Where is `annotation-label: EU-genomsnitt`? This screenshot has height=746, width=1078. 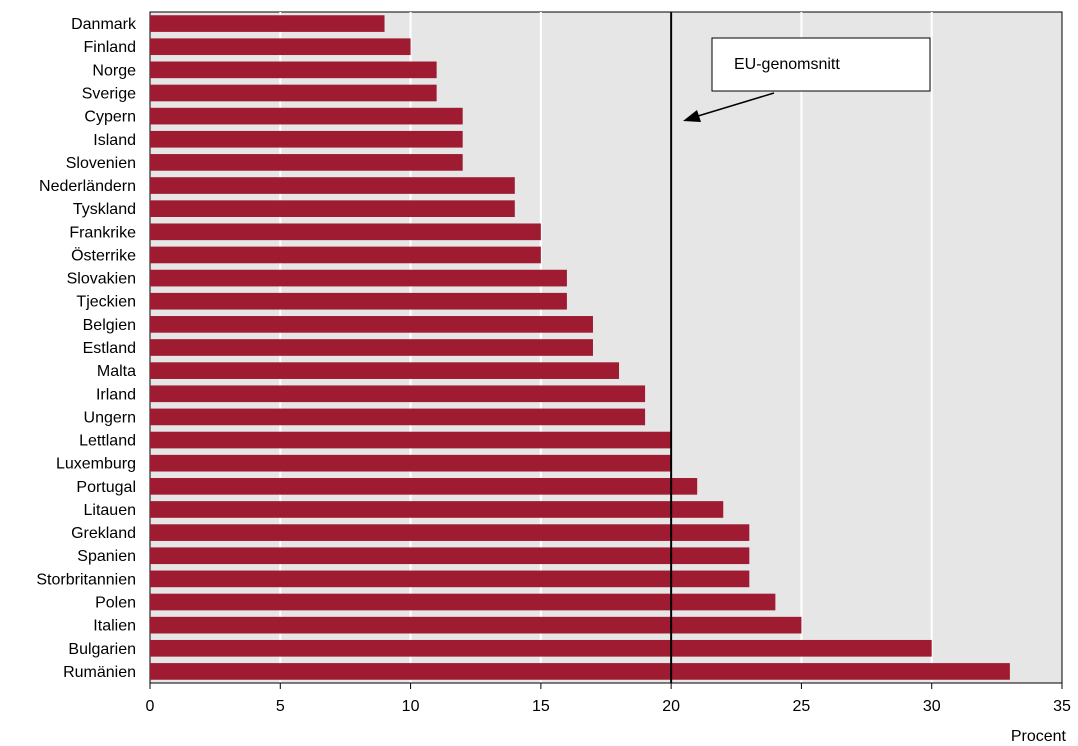 annotation-label: EU-genomsnitt is located at coordinates (787, 64).